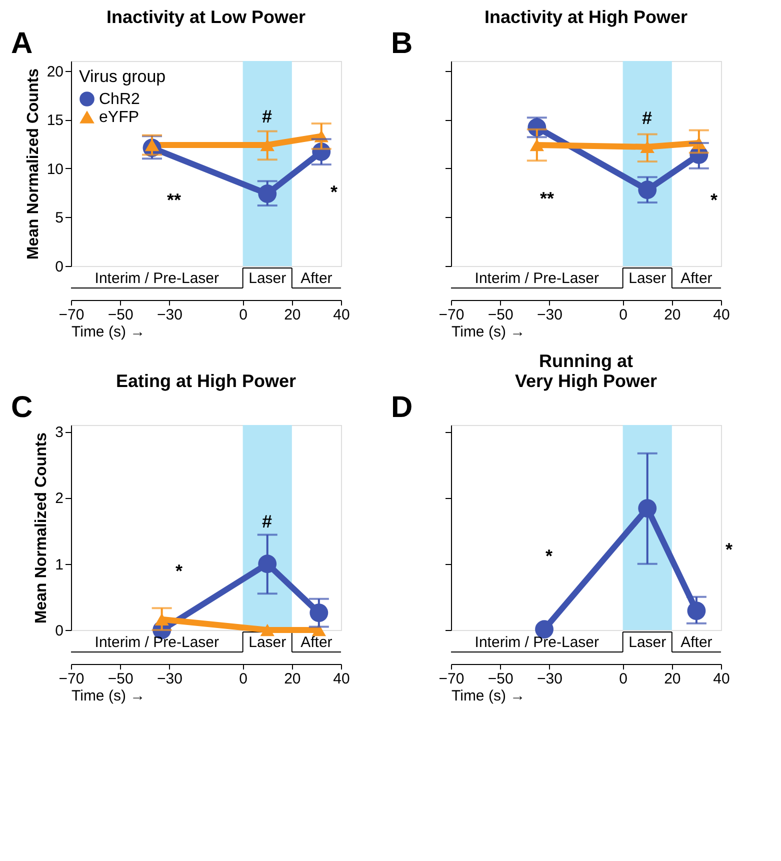 The width and height of the screenshot is (781, 861). Describe the element at coordinates (119, 117) in the screenshot. I see `legend-label: eYFP` at that location.